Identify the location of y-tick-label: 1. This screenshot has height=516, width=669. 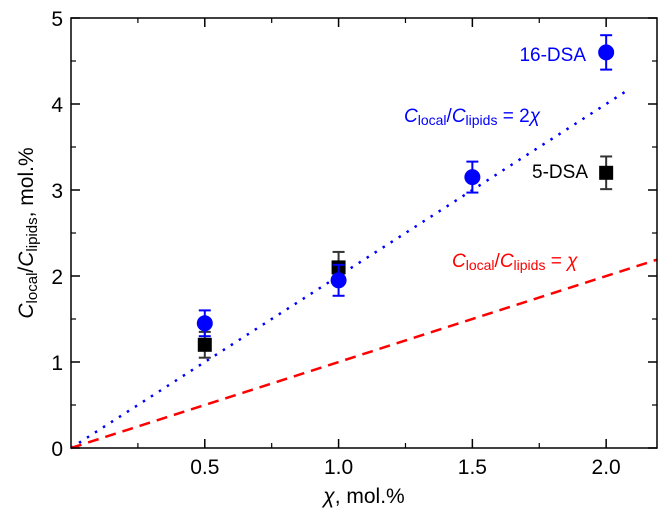
(57, 363).